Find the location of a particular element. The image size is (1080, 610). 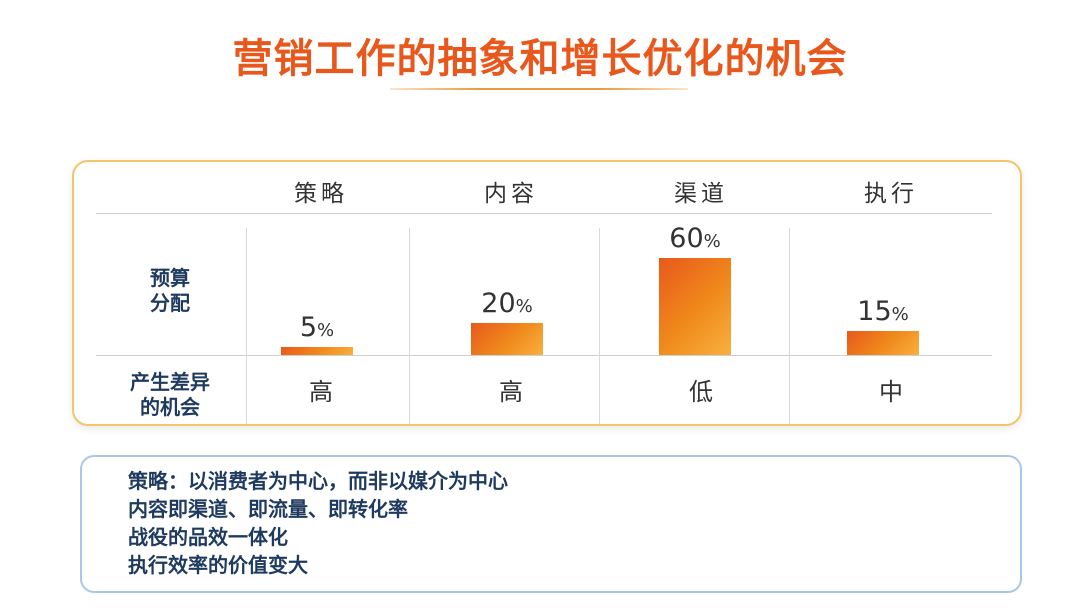

page-title: 营销工作的抽象和增长优化的机会 is located at coordinates (540, 59).